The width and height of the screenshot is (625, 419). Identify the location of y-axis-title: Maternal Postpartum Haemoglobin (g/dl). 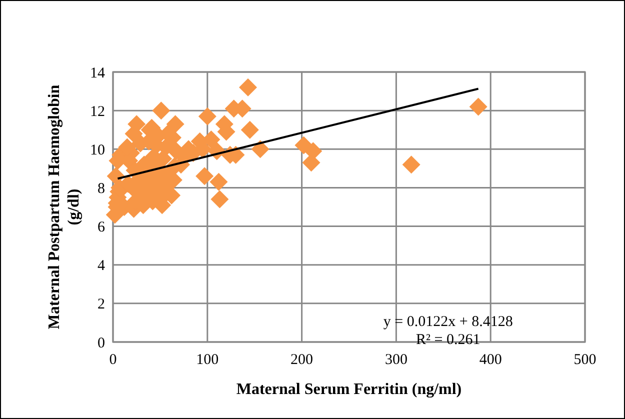
(64, 207).